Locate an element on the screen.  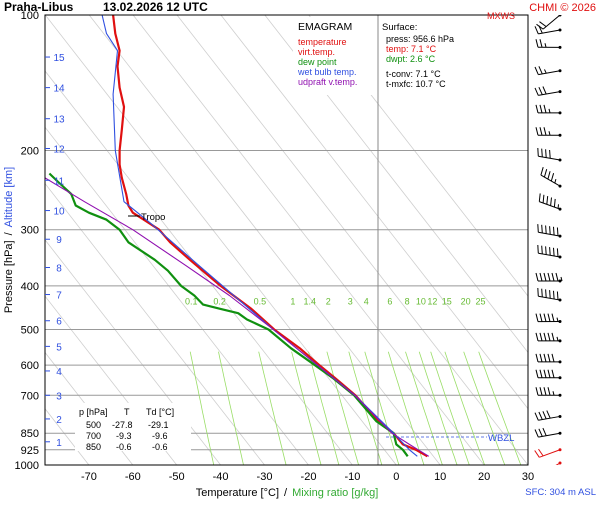
mixing-ratio-label: 12 is located at coordinates (432, 302).